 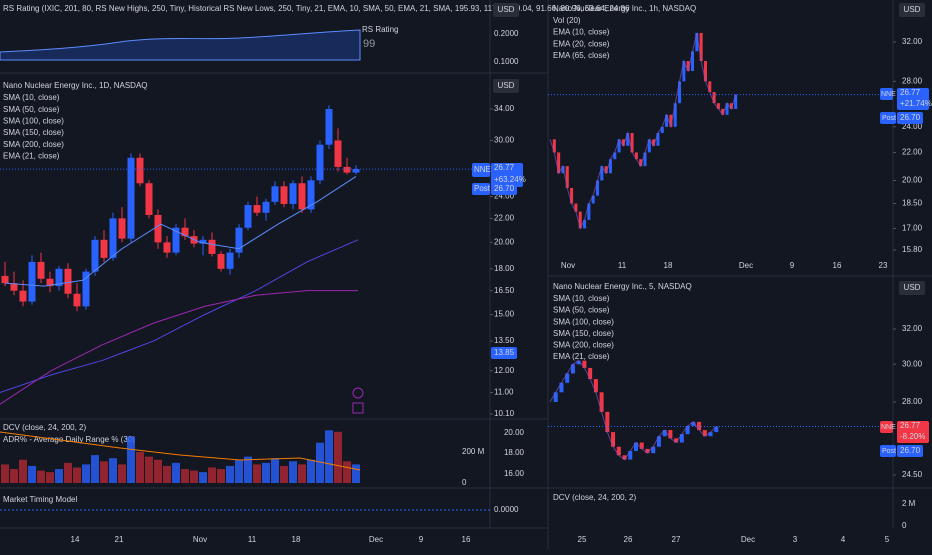 I want to click on y-tick-label: 18.50, so click(x=912, y=203).